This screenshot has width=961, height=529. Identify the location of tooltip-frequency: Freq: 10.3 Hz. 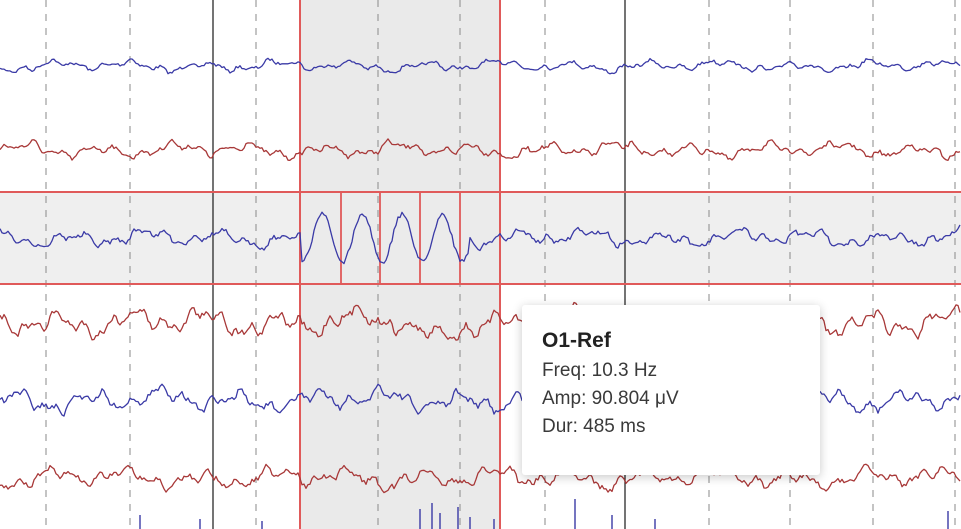
(600, 370).